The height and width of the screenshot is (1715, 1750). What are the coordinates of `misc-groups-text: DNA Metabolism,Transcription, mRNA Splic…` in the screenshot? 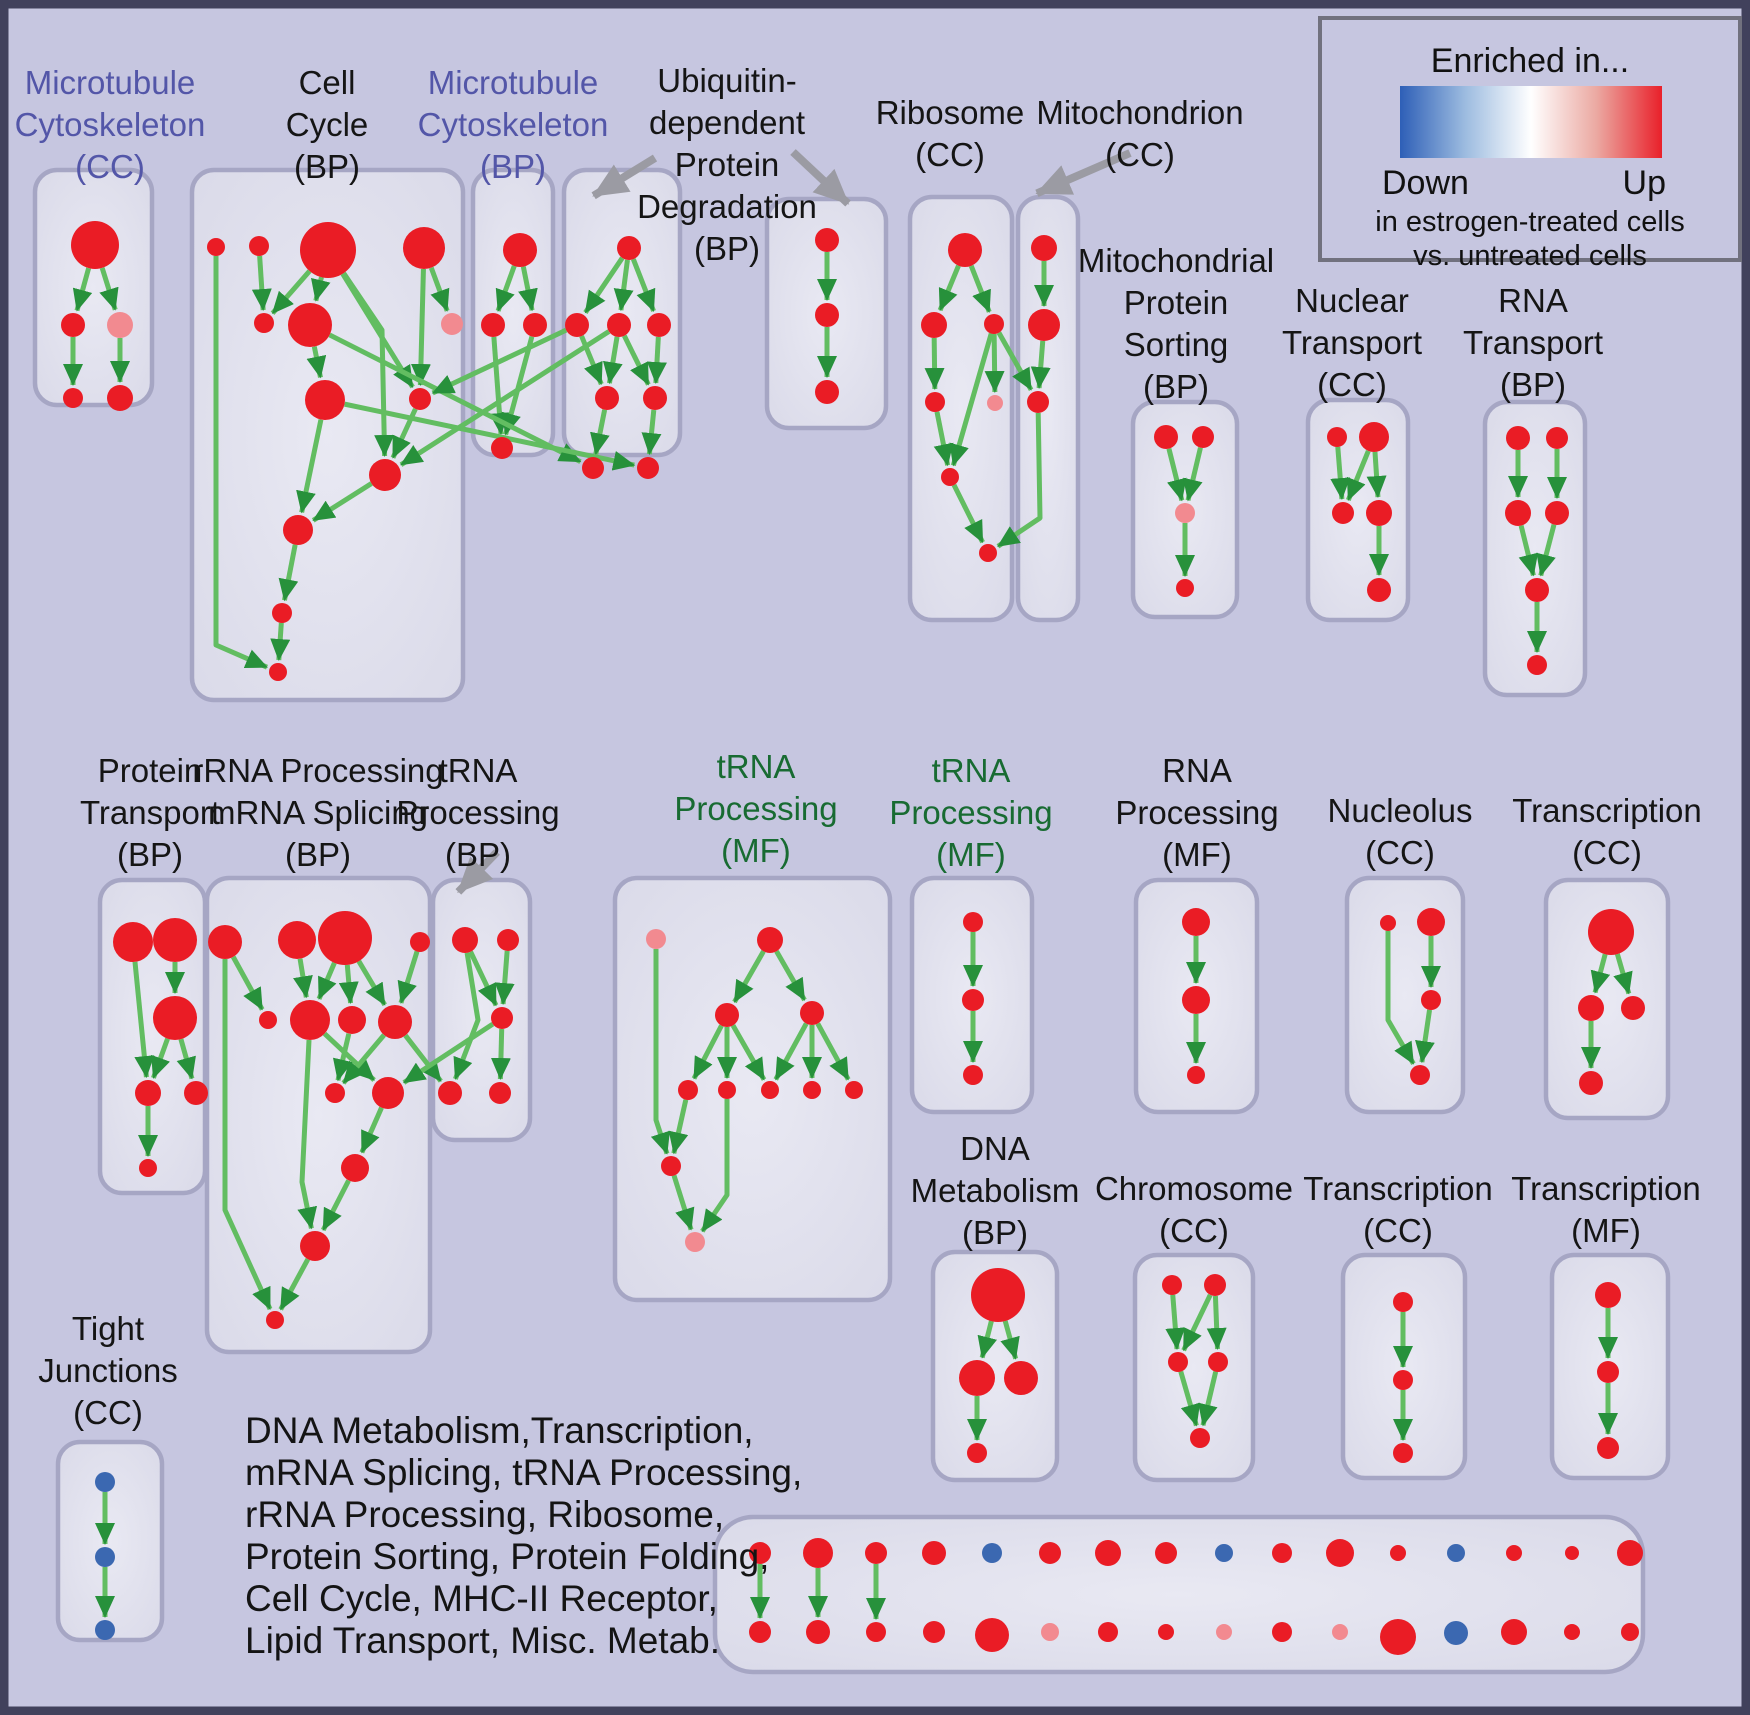 It's located at (524, 1535).